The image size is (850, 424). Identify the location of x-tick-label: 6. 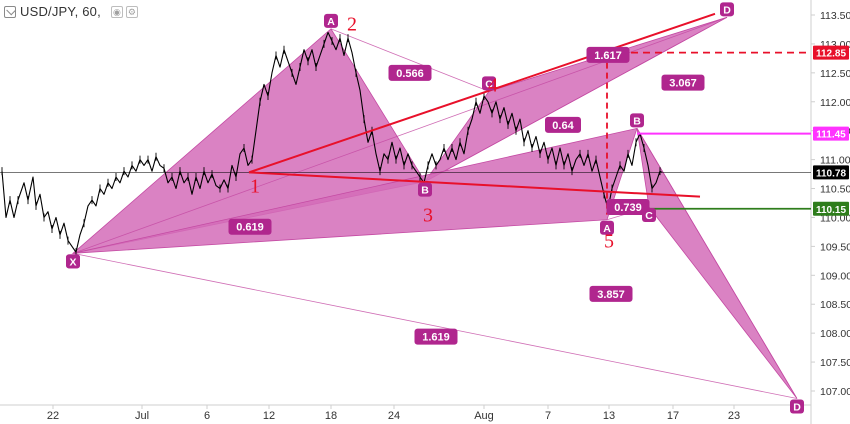
(207, 416).